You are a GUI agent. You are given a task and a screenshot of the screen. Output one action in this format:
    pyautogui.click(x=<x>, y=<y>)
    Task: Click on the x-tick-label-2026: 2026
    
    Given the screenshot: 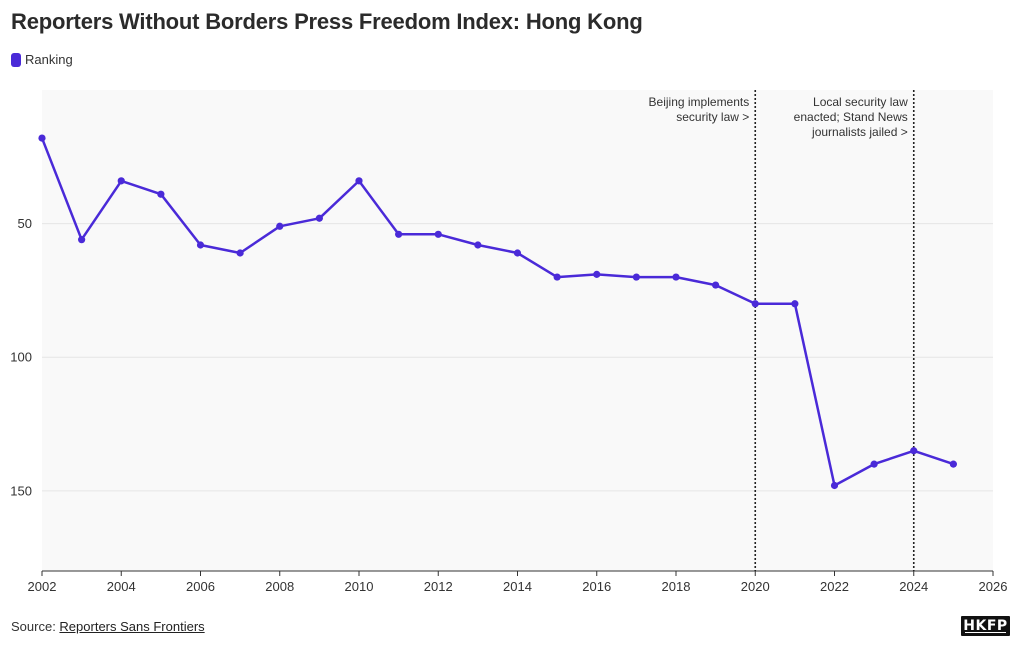 What is the action you would take?
    pyautogui.click(x=993, y=586)
    